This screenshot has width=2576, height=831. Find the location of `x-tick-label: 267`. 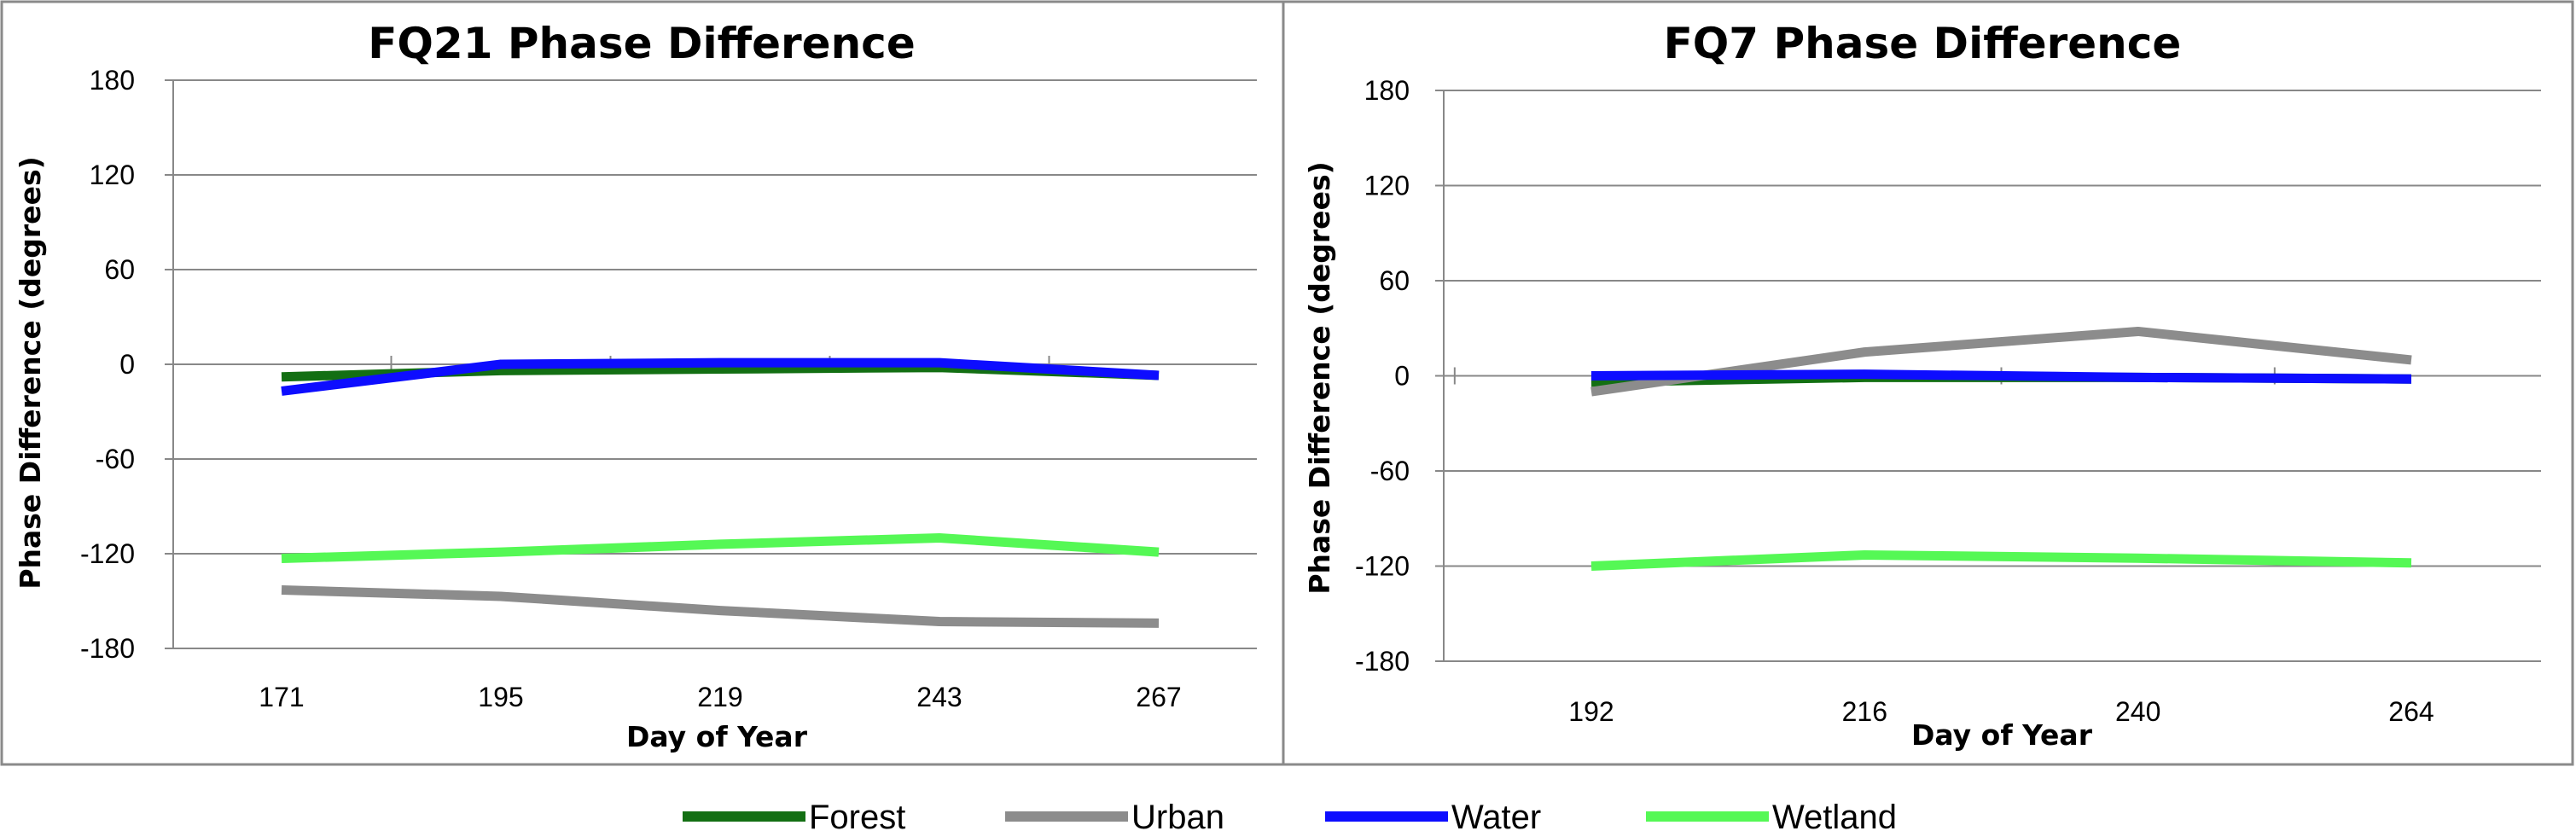

x-tick-label: 267 is located at coordinates (1158, 697).